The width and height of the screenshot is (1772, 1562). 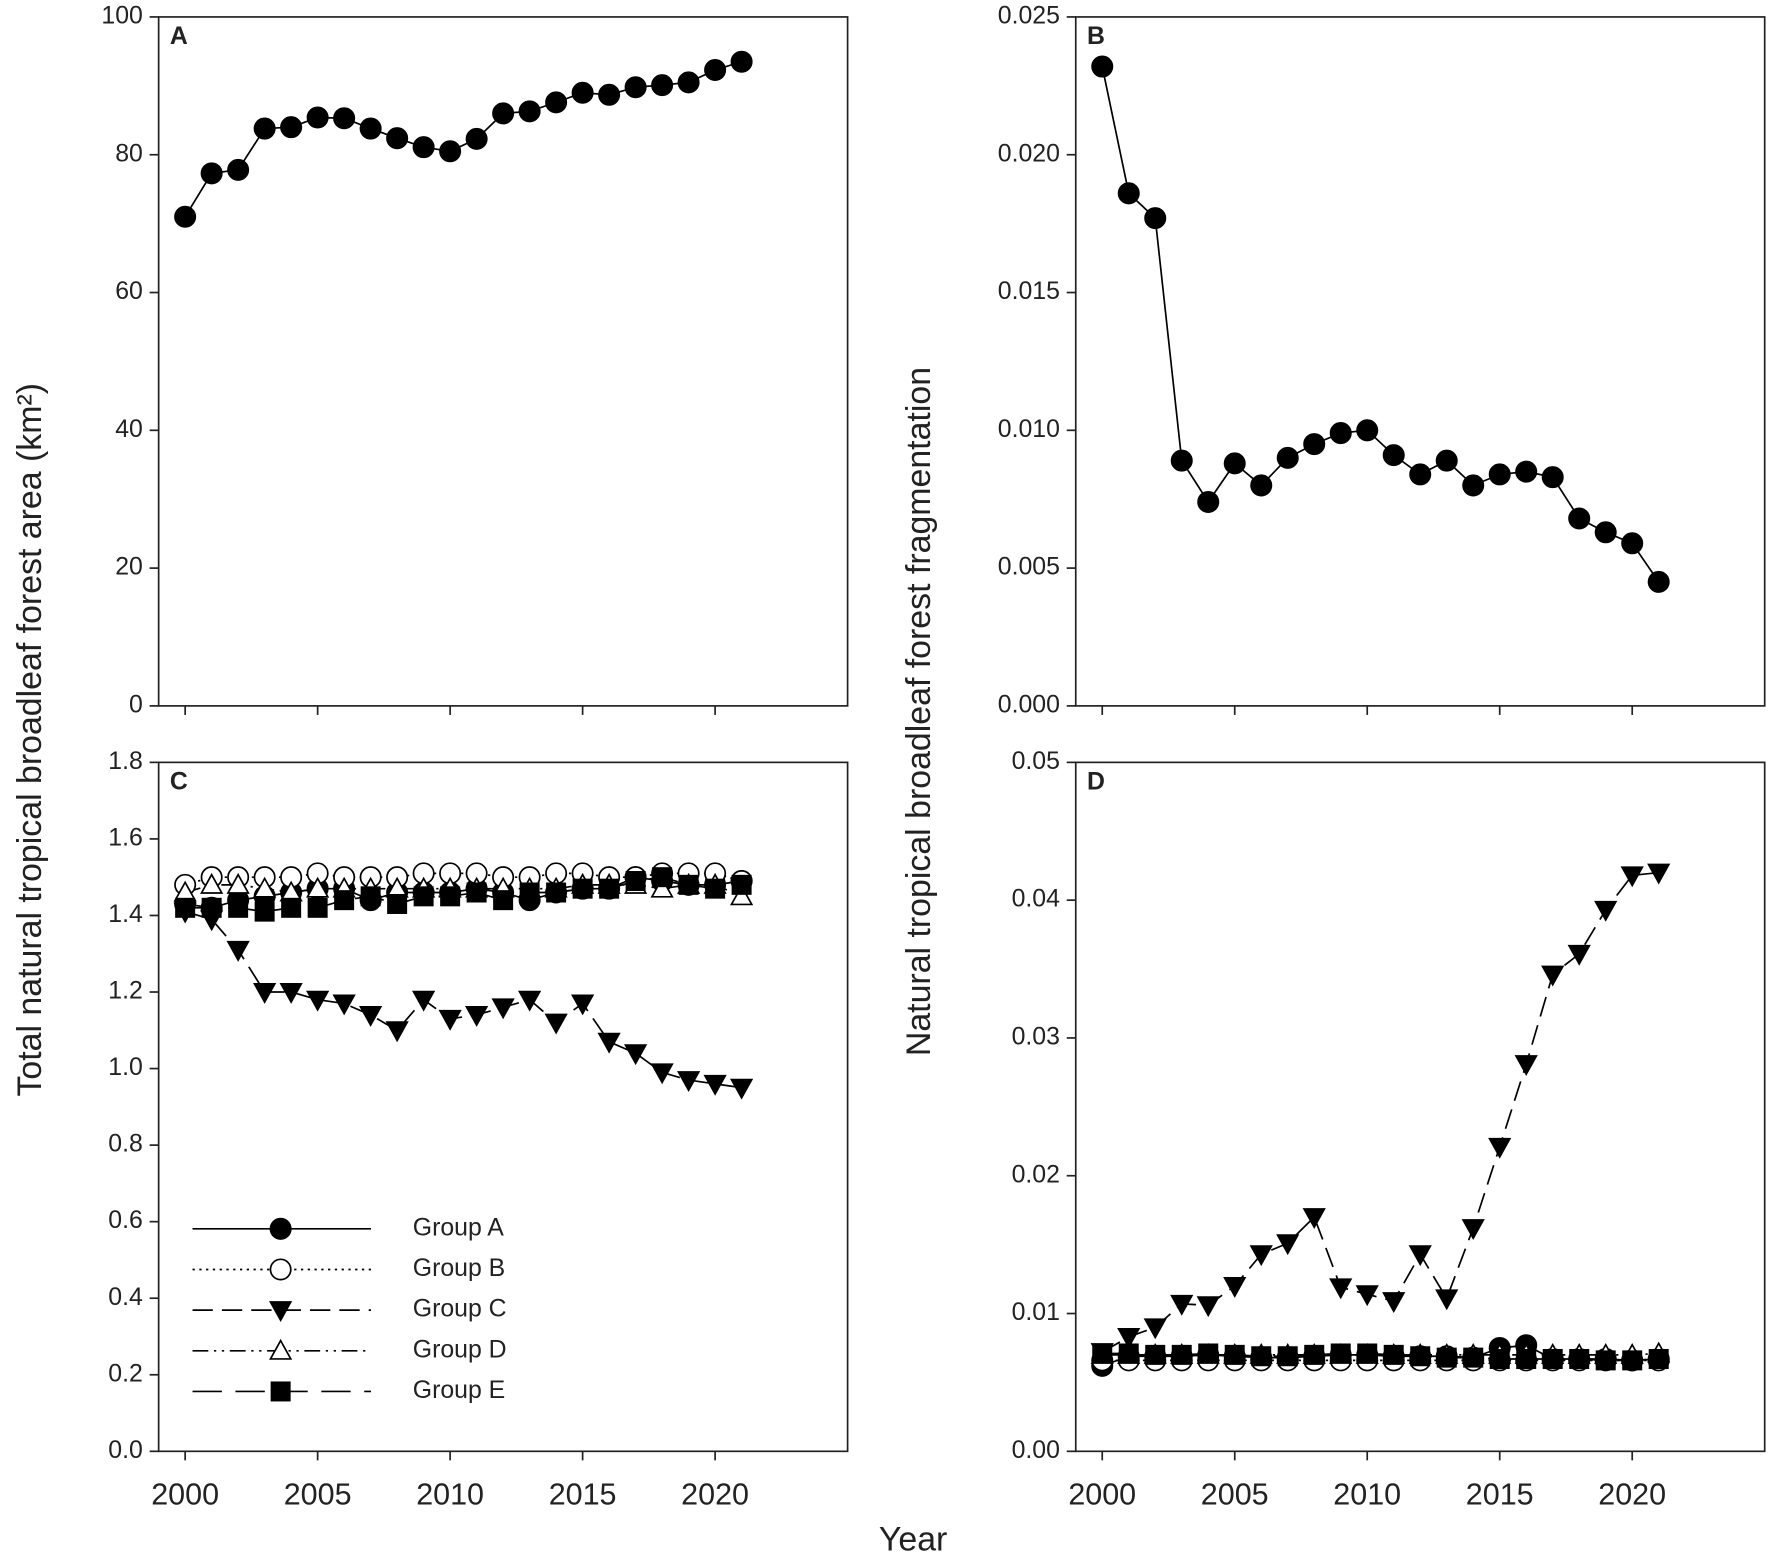 I want to click on panel-label: B, so click(x=1096, y=36).